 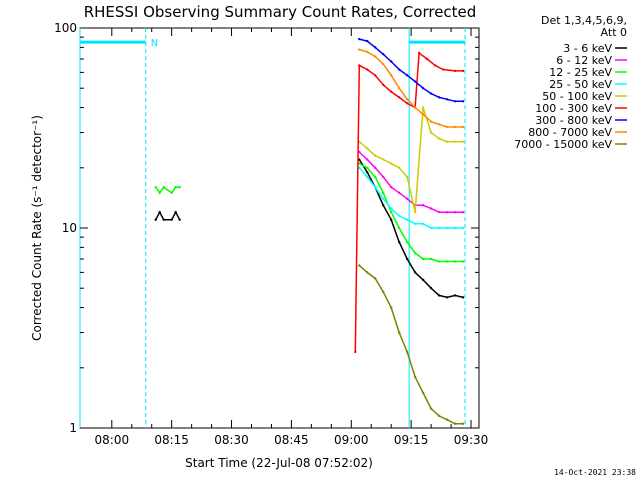 What do you see at coordinates (291, 440) in the screenshot?
I see `x-tick-label-3: 08:45` at bounding box center [291, 440].